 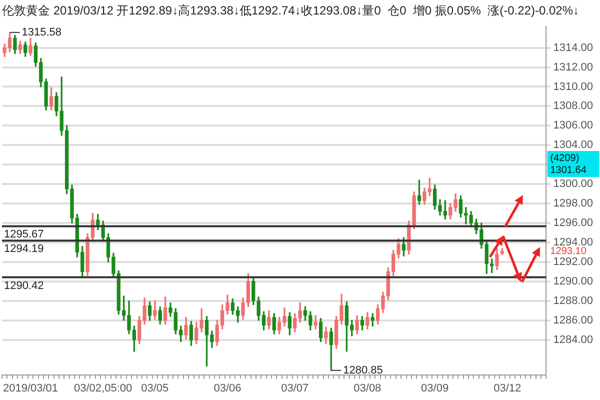 I want to click on x-tick-label: 03/06, so click(x=228, y=388).